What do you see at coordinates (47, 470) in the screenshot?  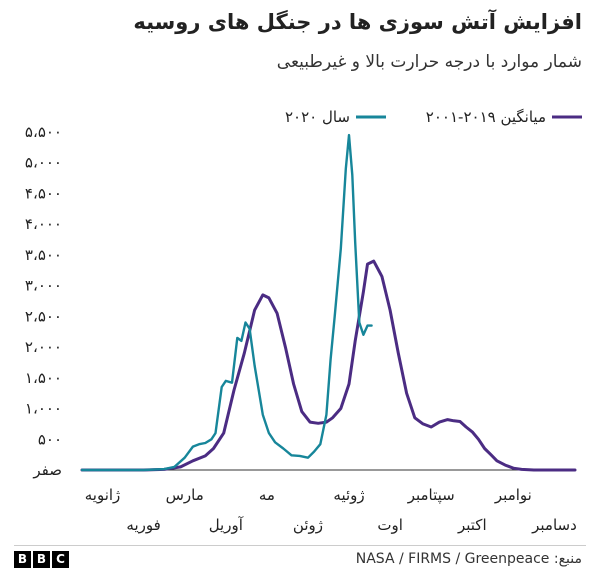 I see `y-tick-label: صفر` at bounding box center [47, 470].